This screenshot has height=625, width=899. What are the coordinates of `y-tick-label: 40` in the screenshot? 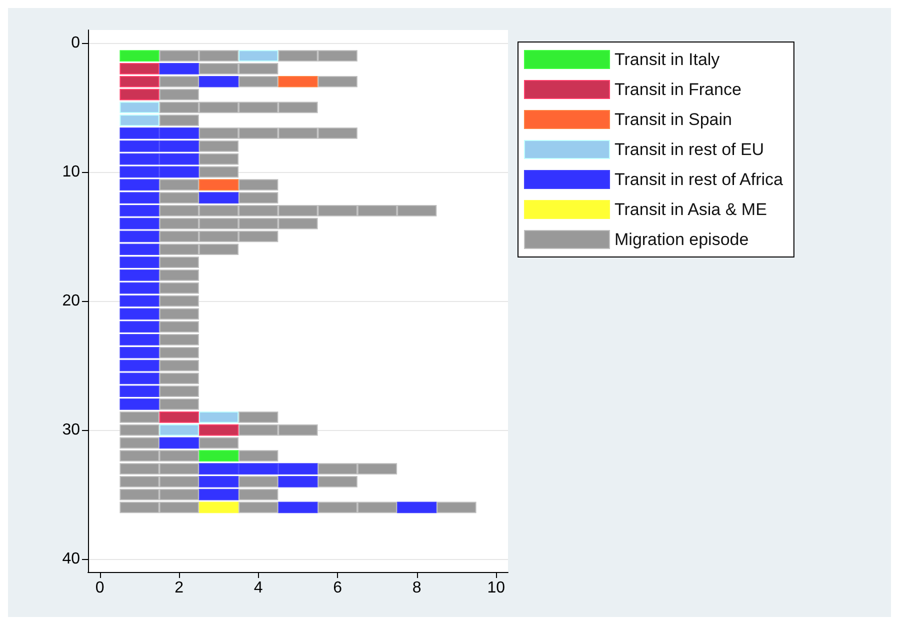 It's located at (71, 559).